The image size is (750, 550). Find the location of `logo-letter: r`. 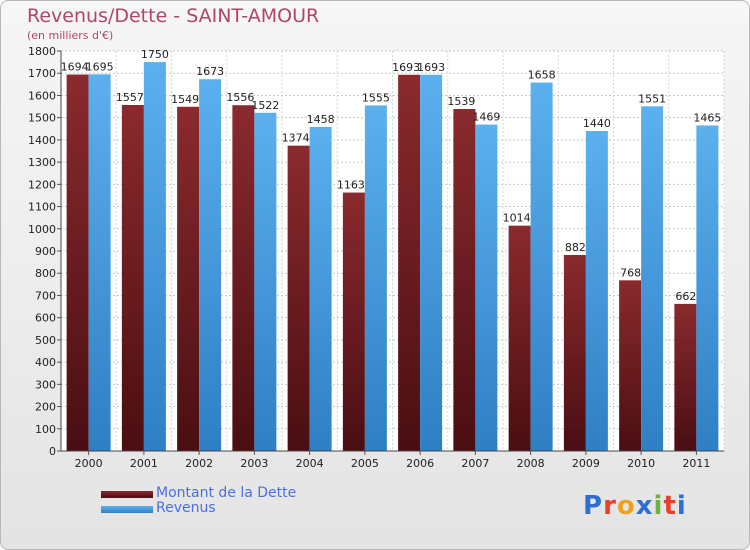

logo-letter: r is located at coordinates (610, 506).